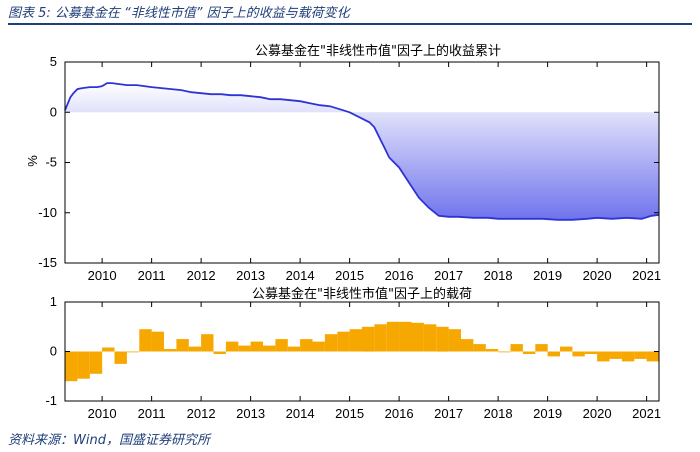 This screenshot has width=700, height=452. I want to click on chart2-xtick-label: 2015, so click(349, 413).